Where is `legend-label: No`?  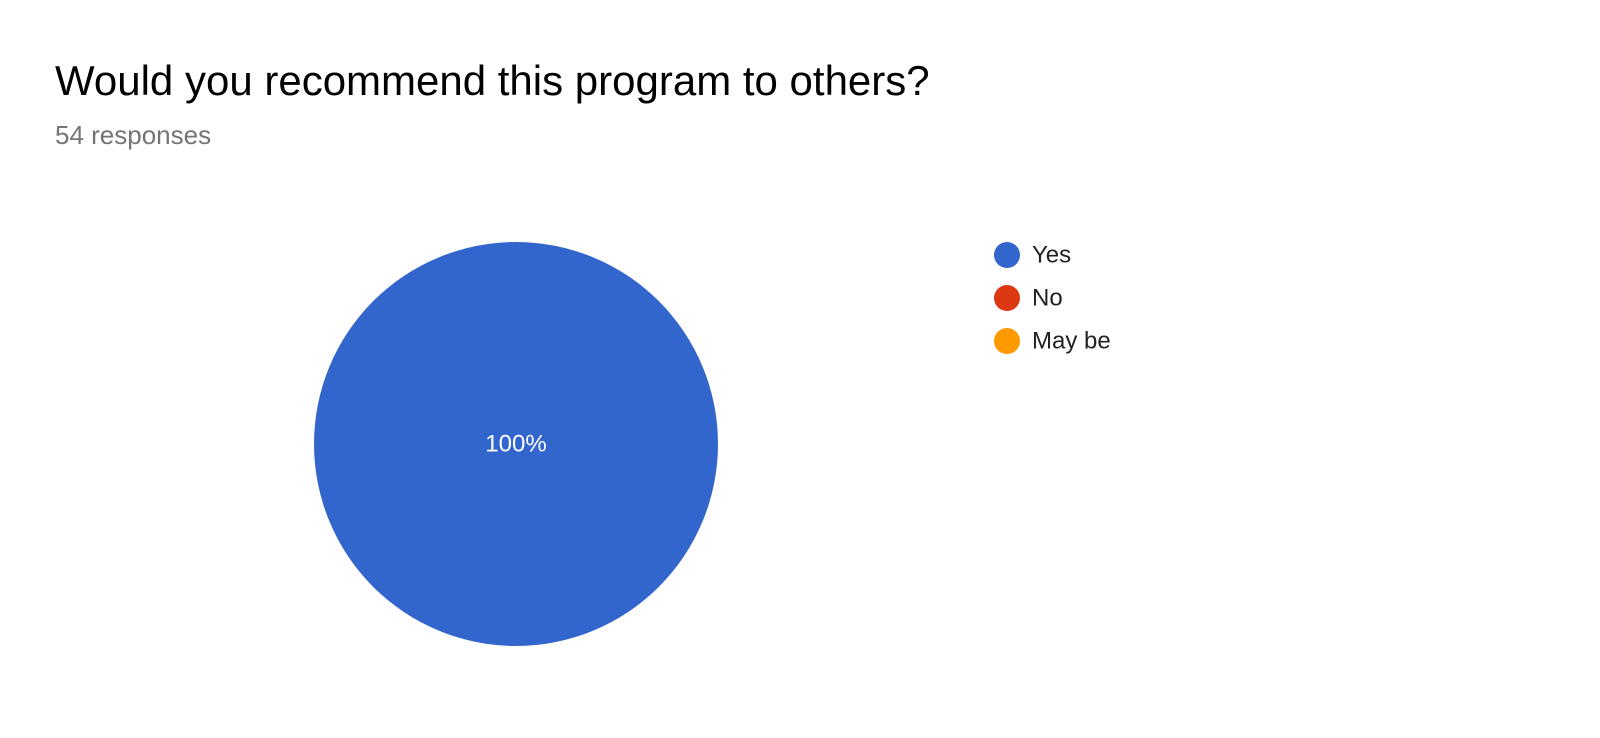 legend-label: No is located at coordinates (1047, 297).